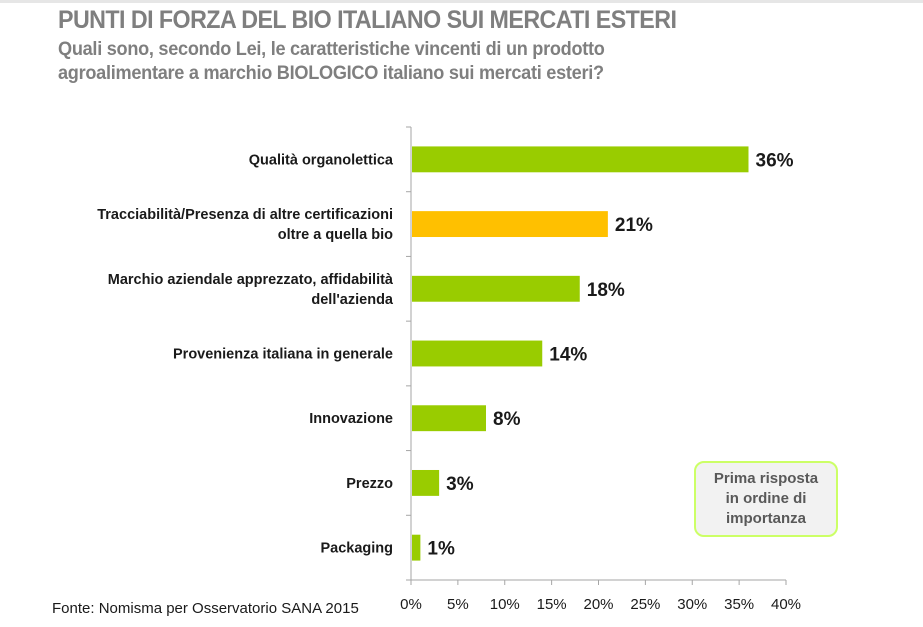 Image resolution: width=923 pixels, height=627 pixels. Describe the element at coordinates (552, 604) in the screenshot. I see `x-tick-label: 15%` at that location.